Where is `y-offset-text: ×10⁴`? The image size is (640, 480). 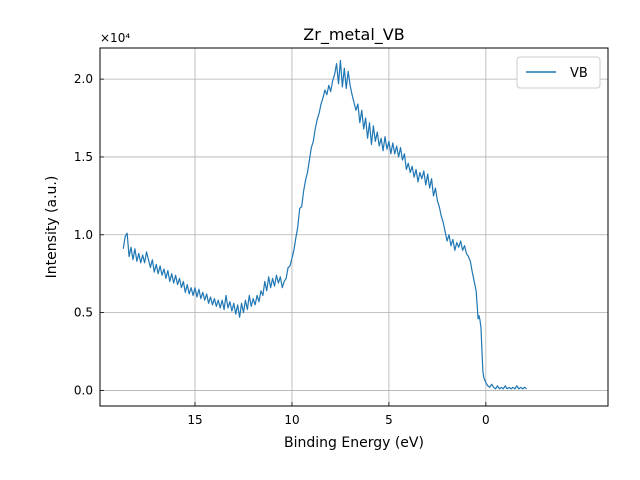
y-offset-text: ×10⁴ is located at coordinates (115, 38).